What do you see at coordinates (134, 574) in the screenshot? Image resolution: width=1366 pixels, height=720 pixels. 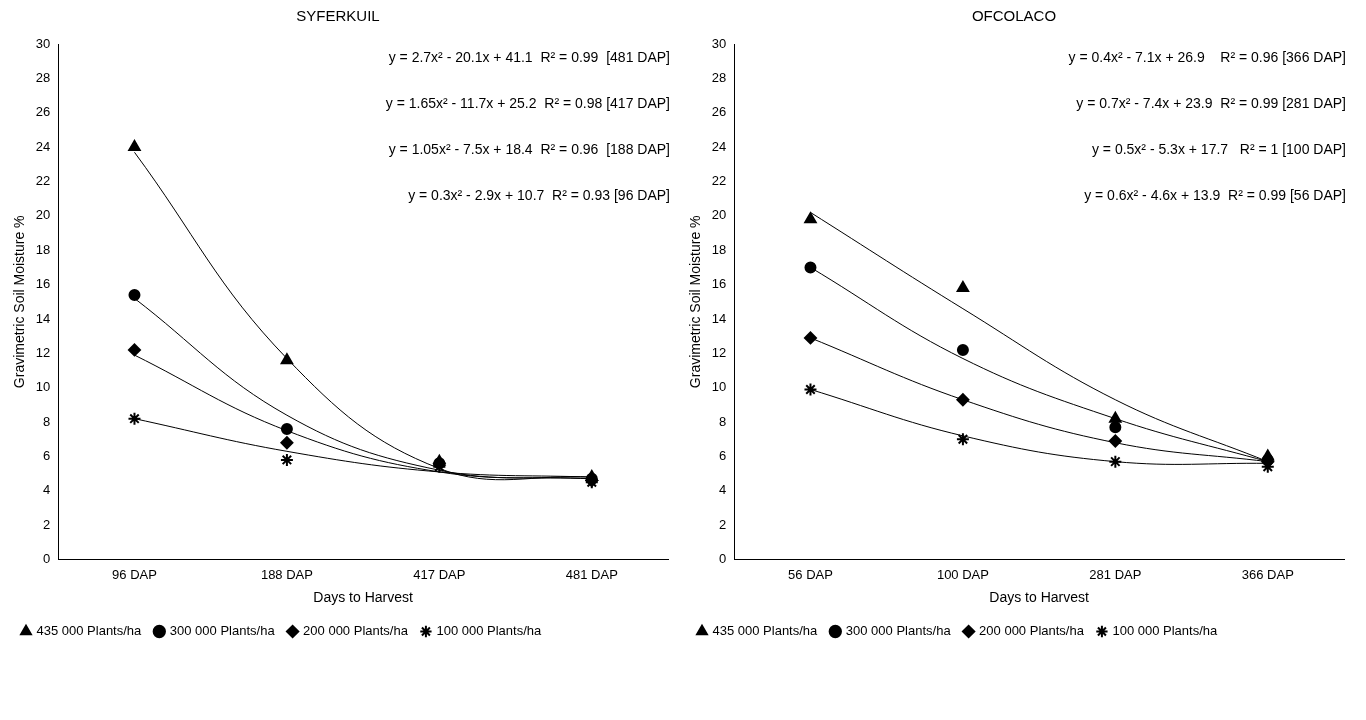 I see `x-tick-label: 96 DAP` at bounding box center [134, 574].